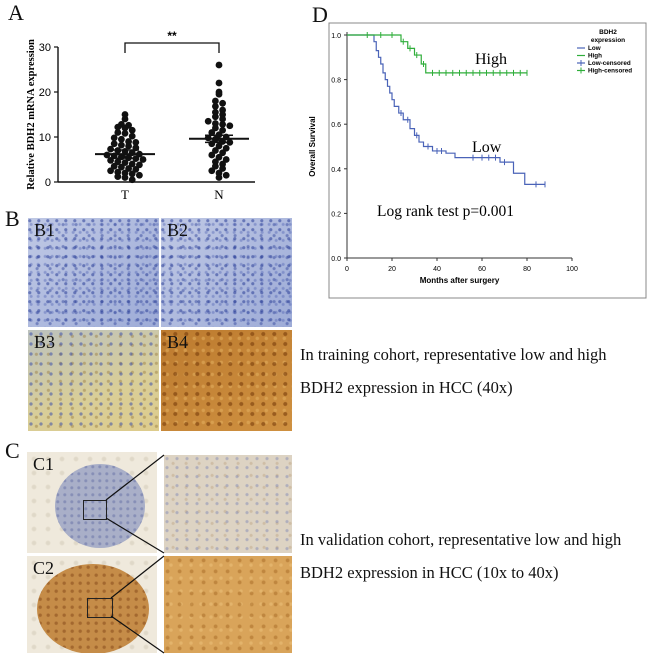  Describe the element at coordinates (572, 269) in the screenshot. I see `x-tick-label: 100` at that location.